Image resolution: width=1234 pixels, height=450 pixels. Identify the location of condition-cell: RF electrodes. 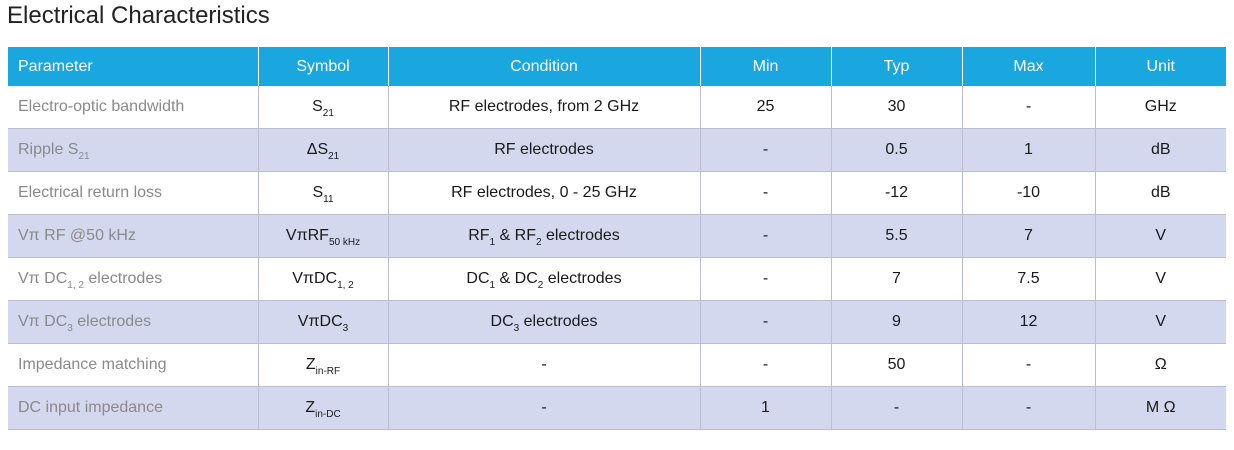
(544, 150).